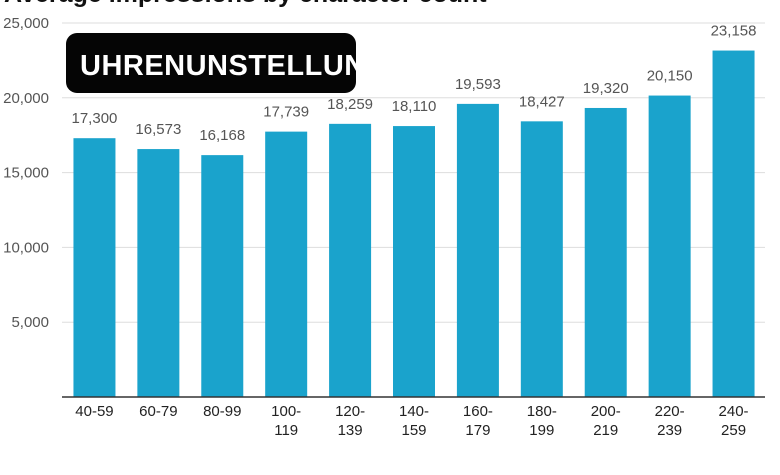  What do you see at coordinates (286, 411) in the screenshot?
I see `x-tick-label-line: 100-` at bounding box center [286, 411].